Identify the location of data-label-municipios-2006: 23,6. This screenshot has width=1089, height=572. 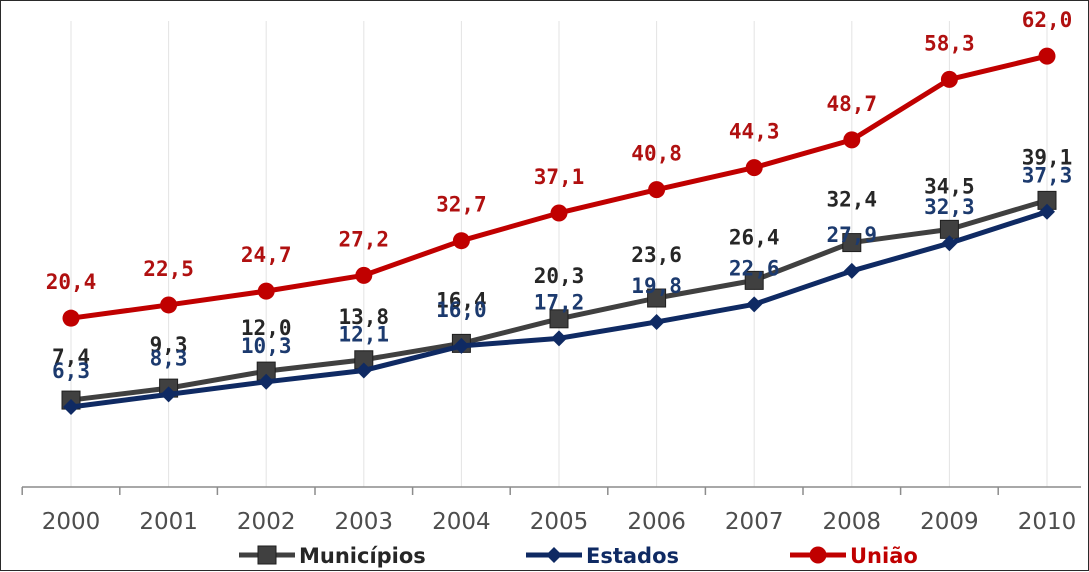
(656, 255).